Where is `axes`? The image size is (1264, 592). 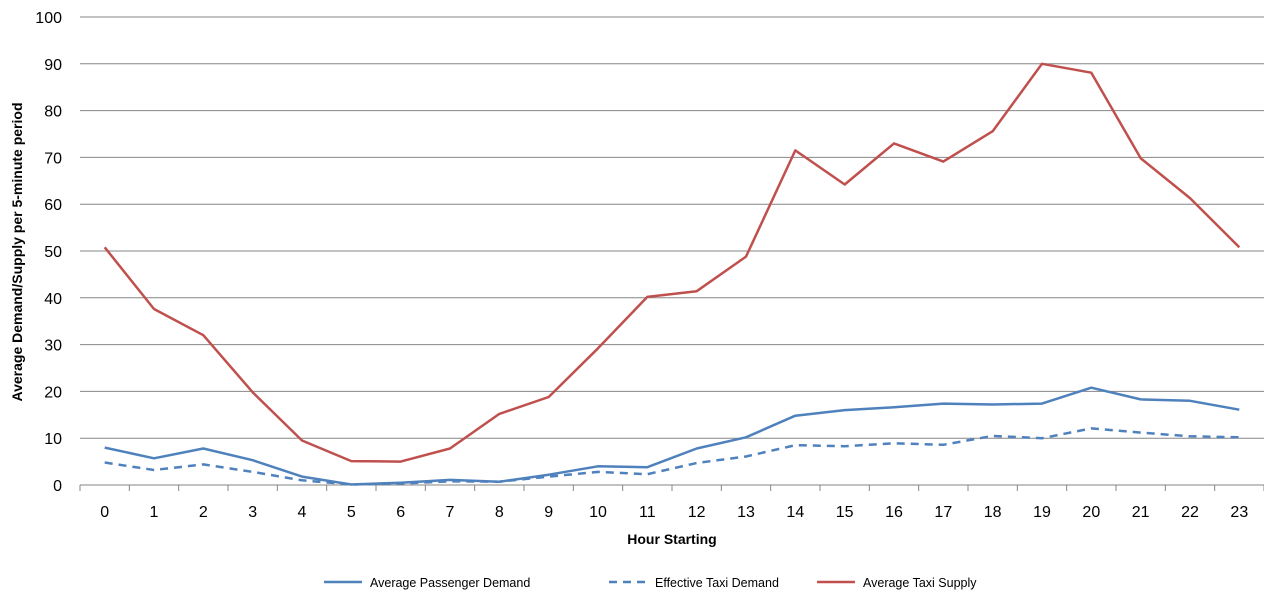
axes is located at coordinates (671, 487).